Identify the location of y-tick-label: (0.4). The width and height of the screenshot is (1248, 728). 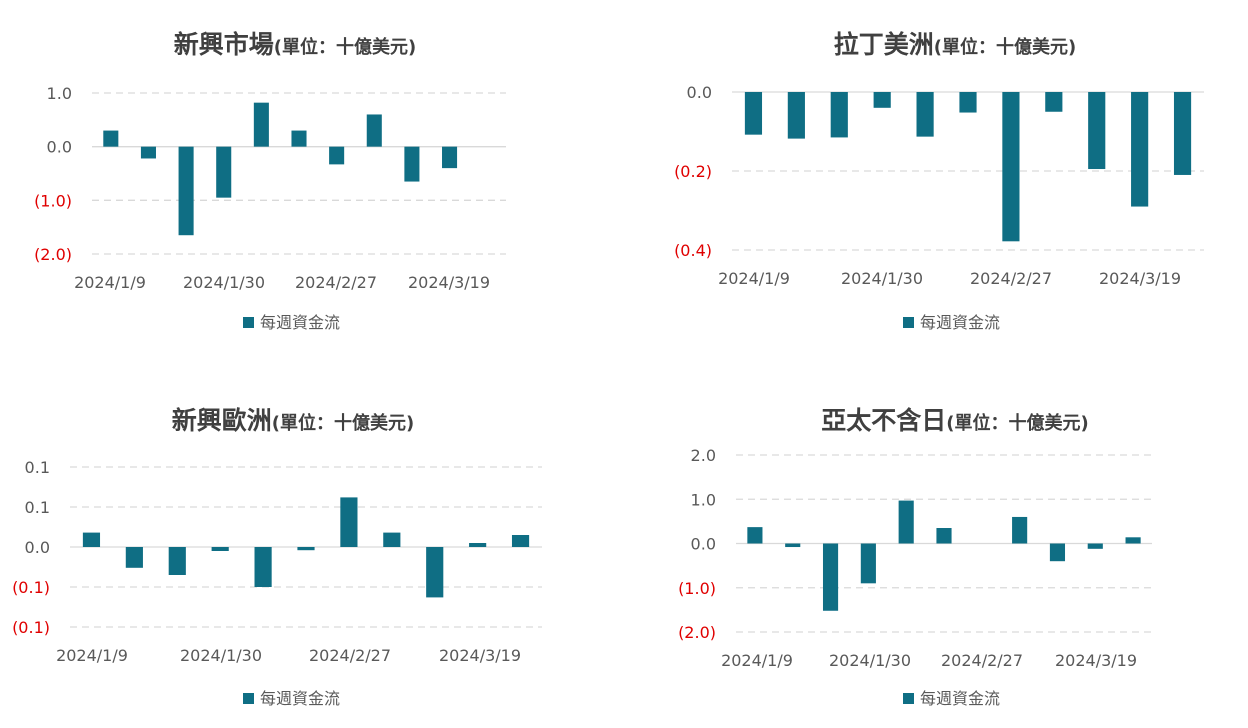
(693, 250).